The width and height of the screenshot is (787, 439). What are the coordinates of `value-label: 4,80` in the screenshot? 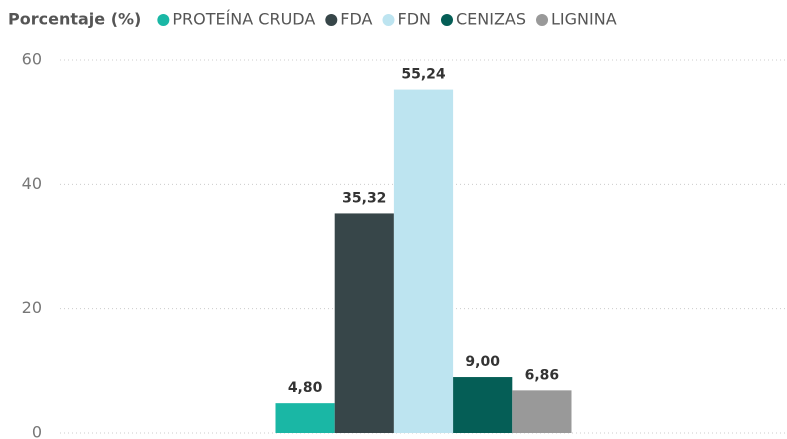 It's located at (305, 388).